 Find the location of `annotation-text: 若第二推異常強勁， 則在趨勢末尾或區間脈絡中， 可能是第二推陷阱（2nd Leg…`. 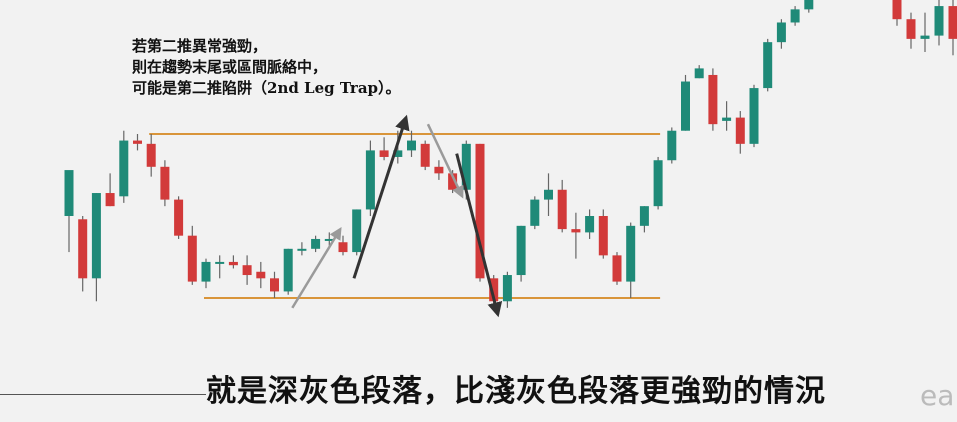

annotation-text: 若第二推異常強勁， 則在趨勢末尾或區間脈絡中， 可能是第二推陷阱（2nd Leg… is located at coordinates (266, 67).